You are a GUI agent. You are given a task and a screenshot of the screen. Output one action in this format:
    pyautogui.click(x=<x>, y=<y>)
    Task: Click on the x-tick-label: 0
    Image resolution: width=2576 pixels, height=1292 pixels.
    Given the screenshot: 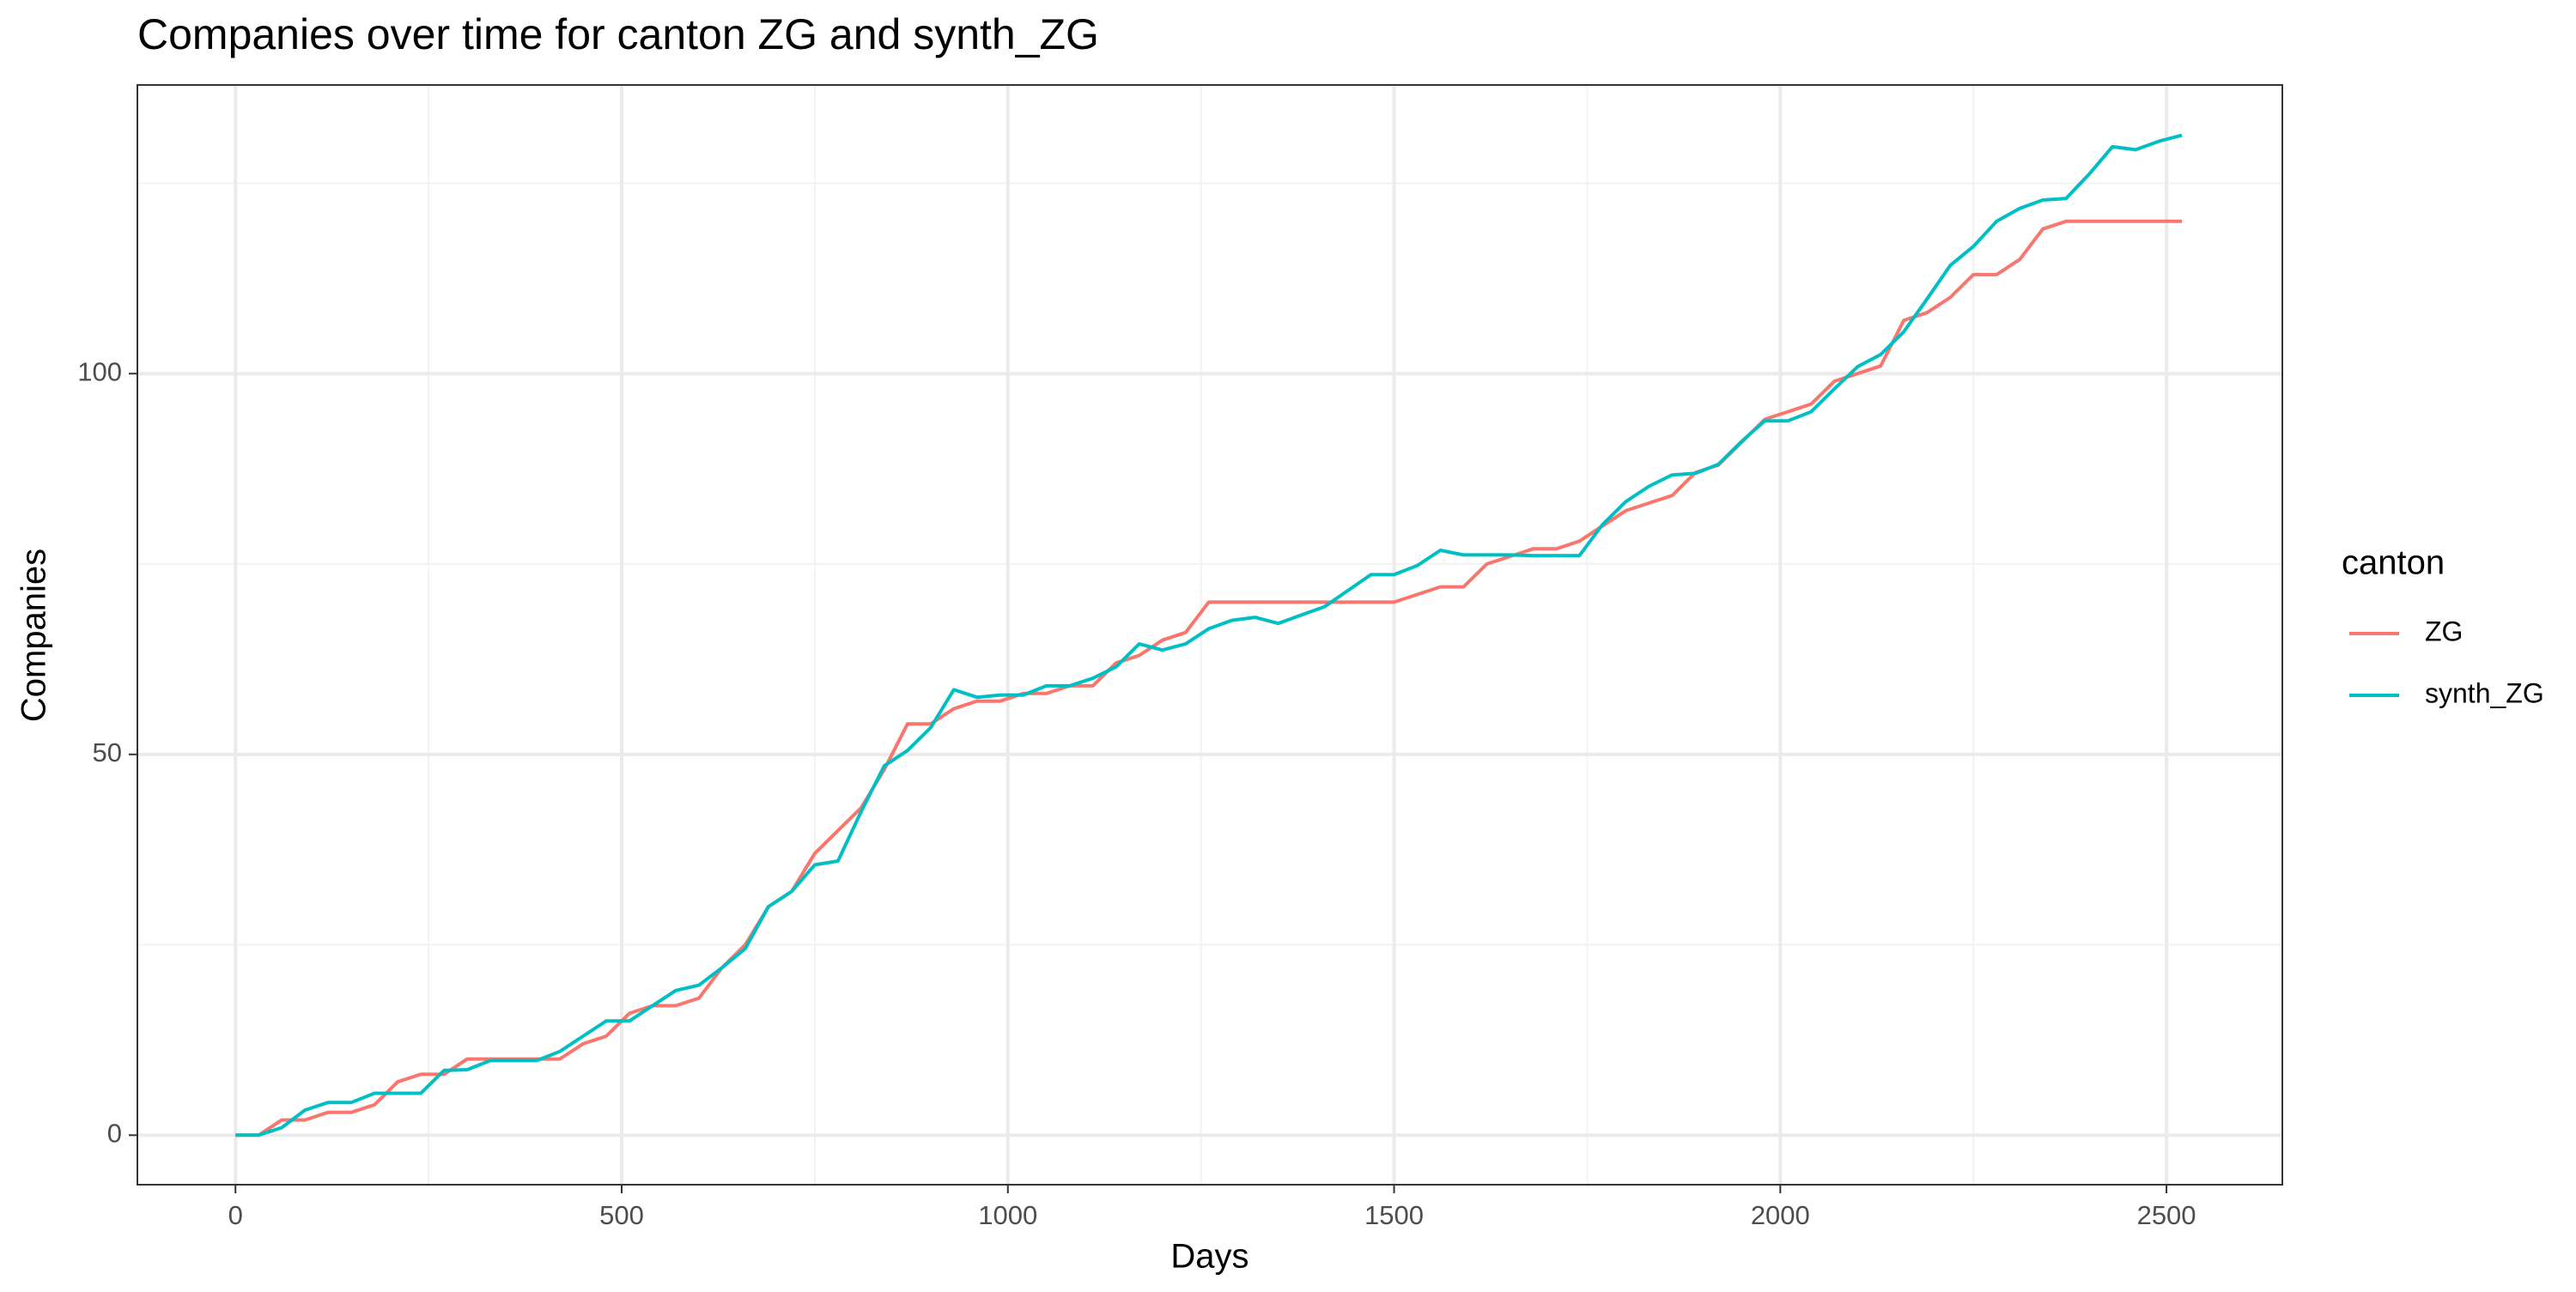 What is the action you would take?
    pyautogui.click(x=236, y=1215)
    